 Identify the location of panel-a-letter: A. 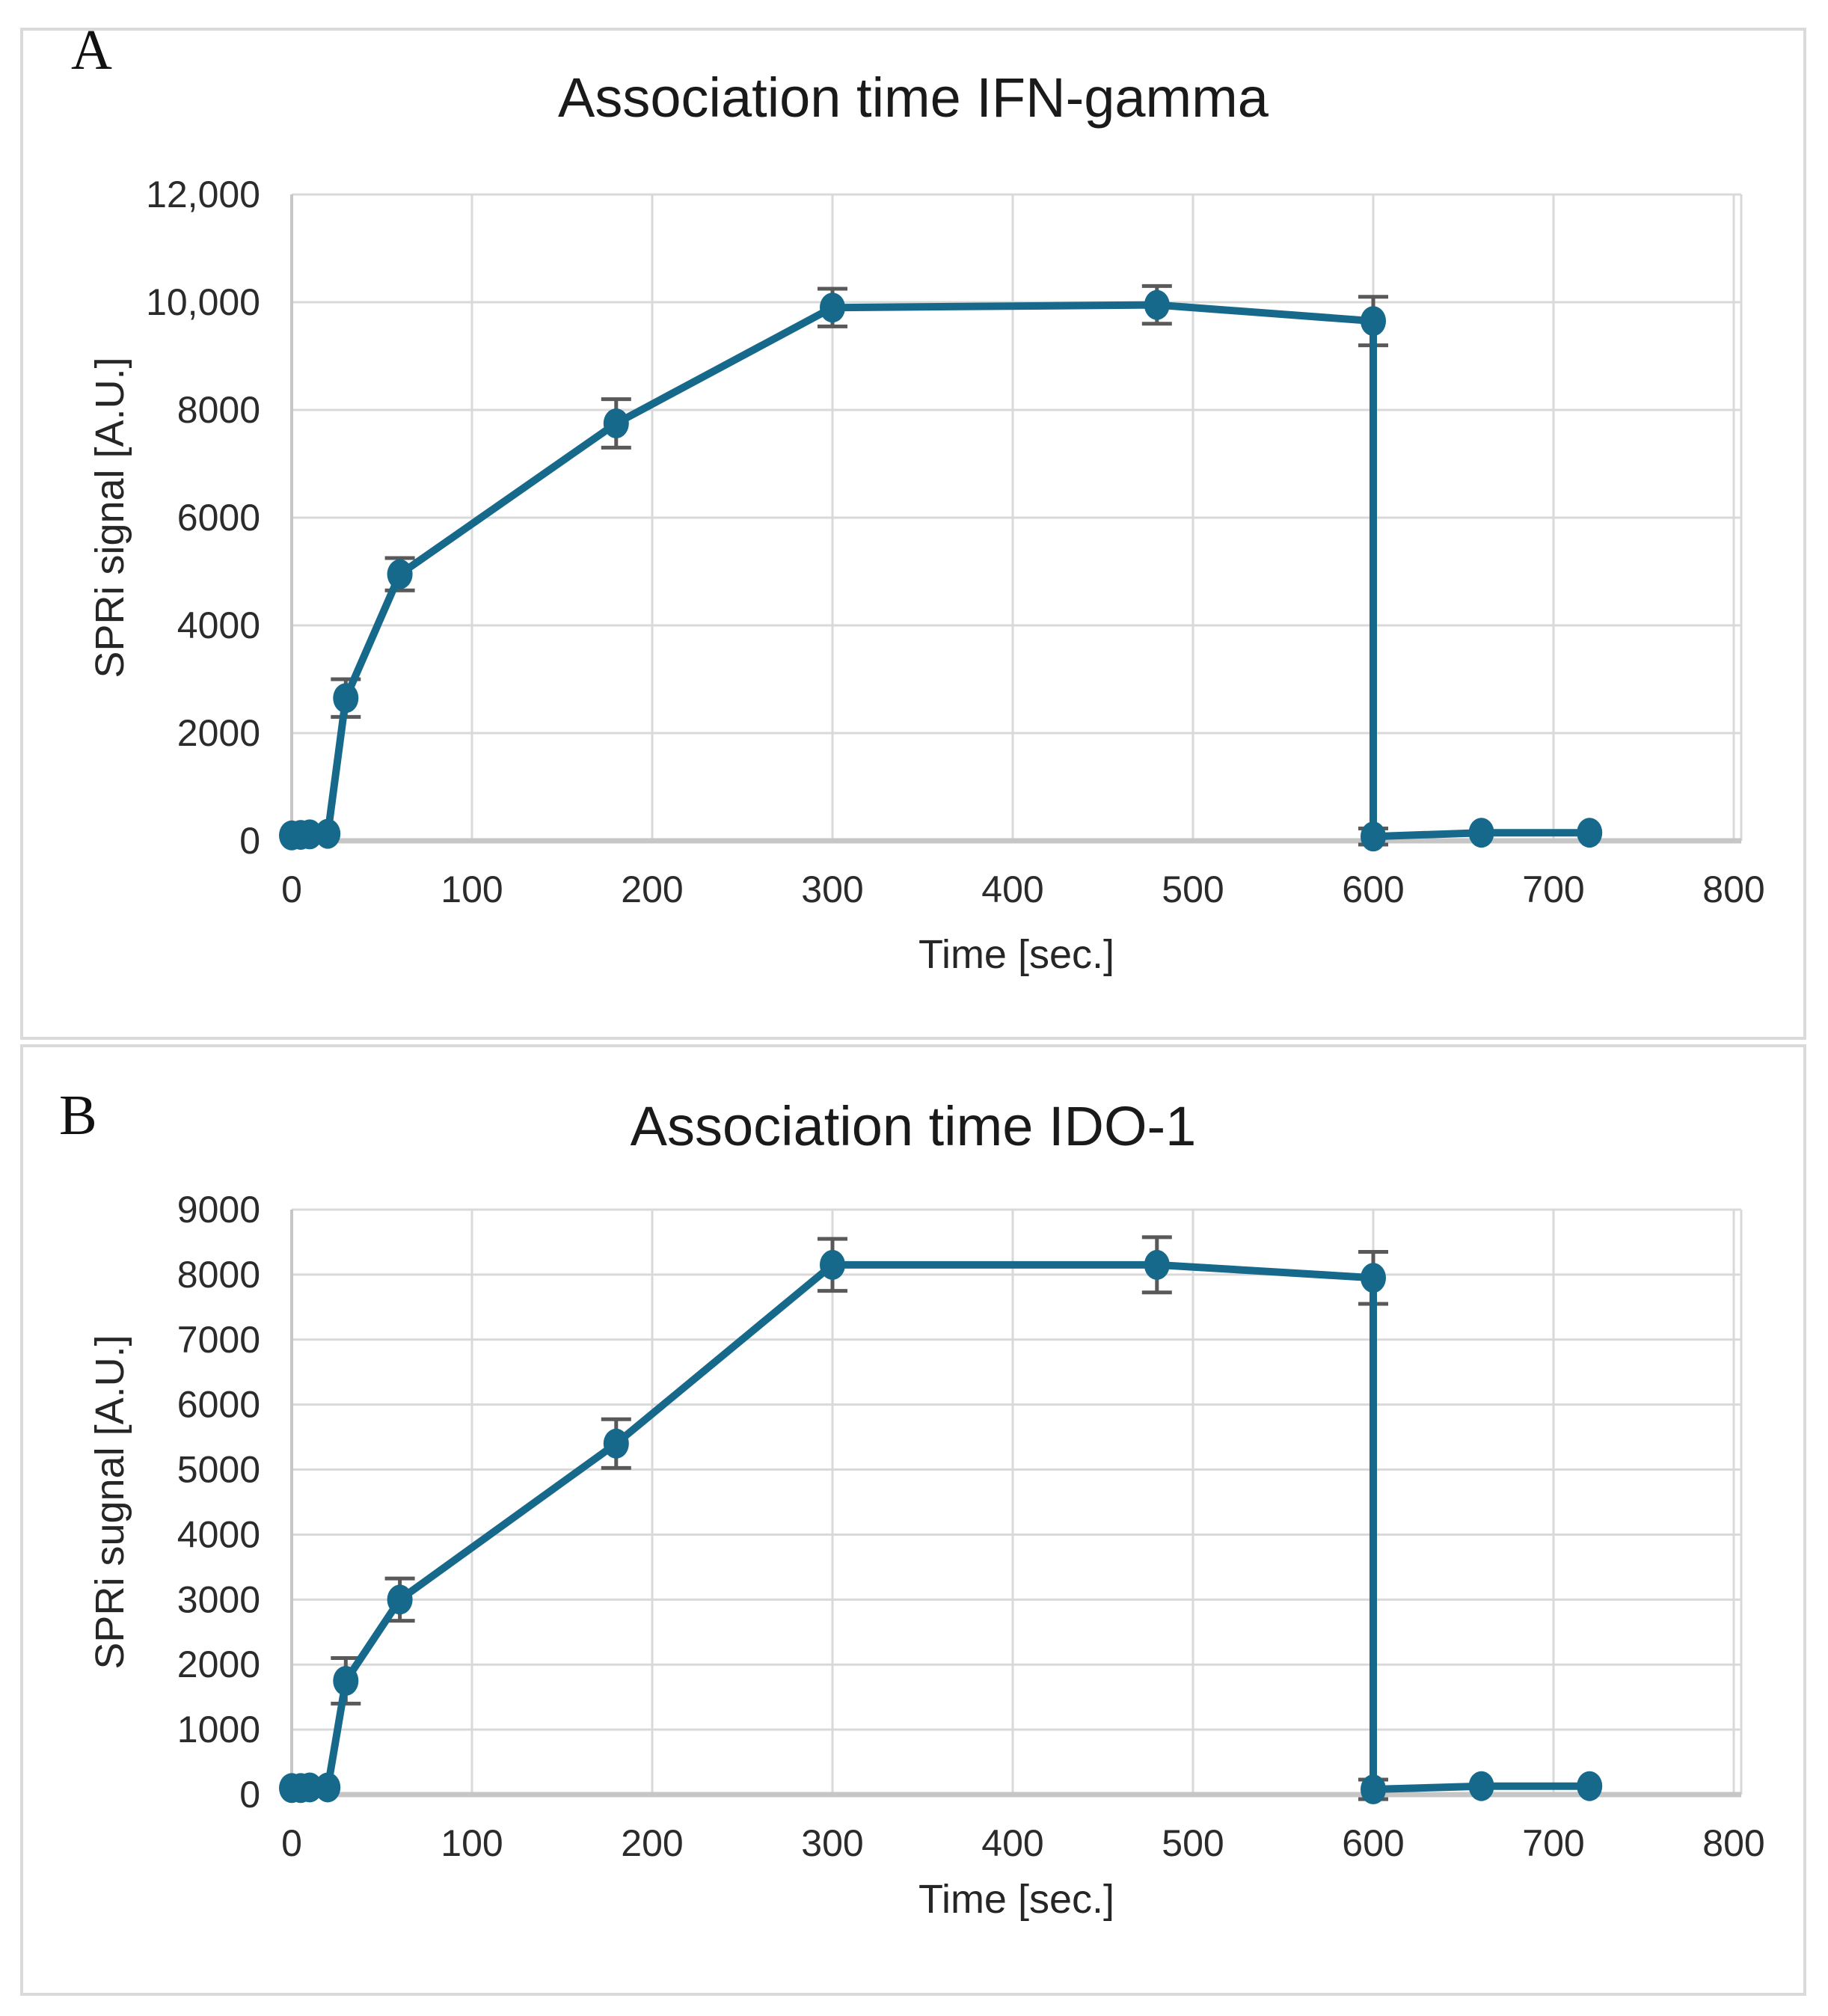
(91, 50).